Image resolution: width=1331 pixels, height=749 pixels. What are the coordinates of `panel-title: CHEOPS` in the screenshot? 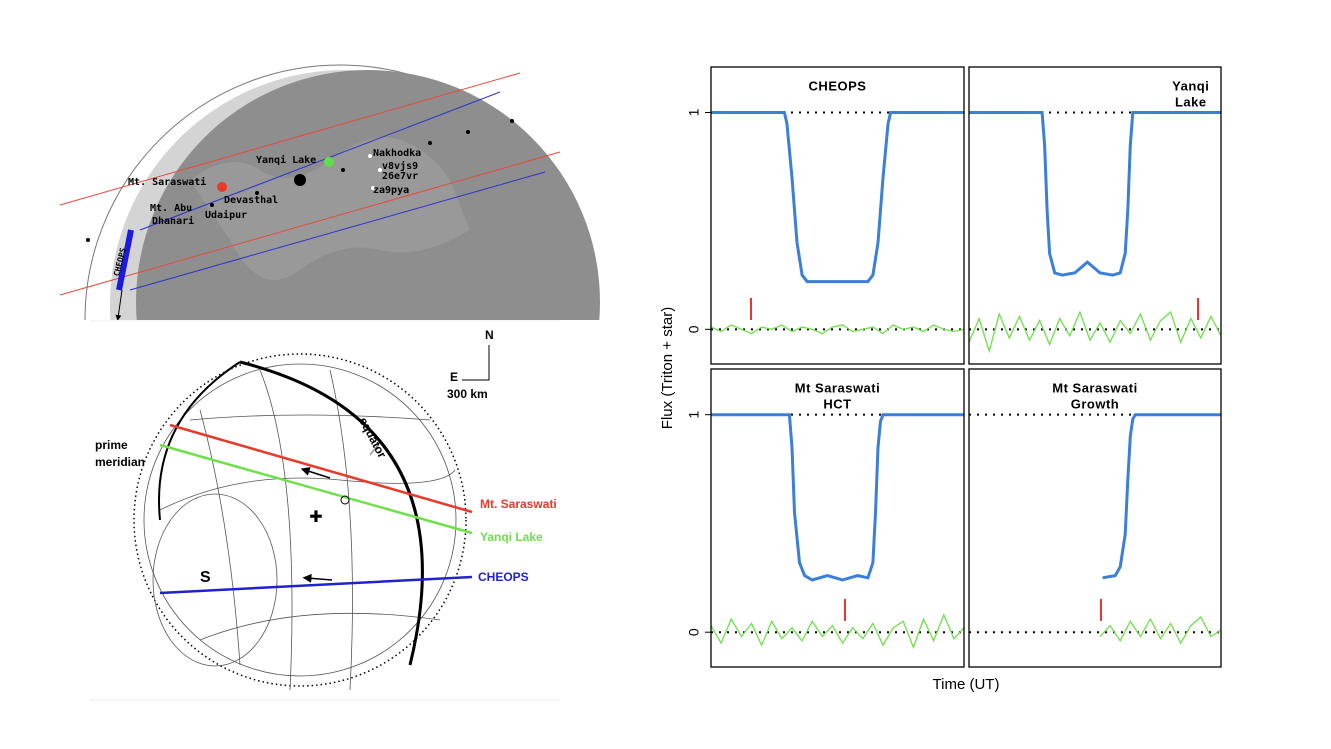 It's located at (838, 85).